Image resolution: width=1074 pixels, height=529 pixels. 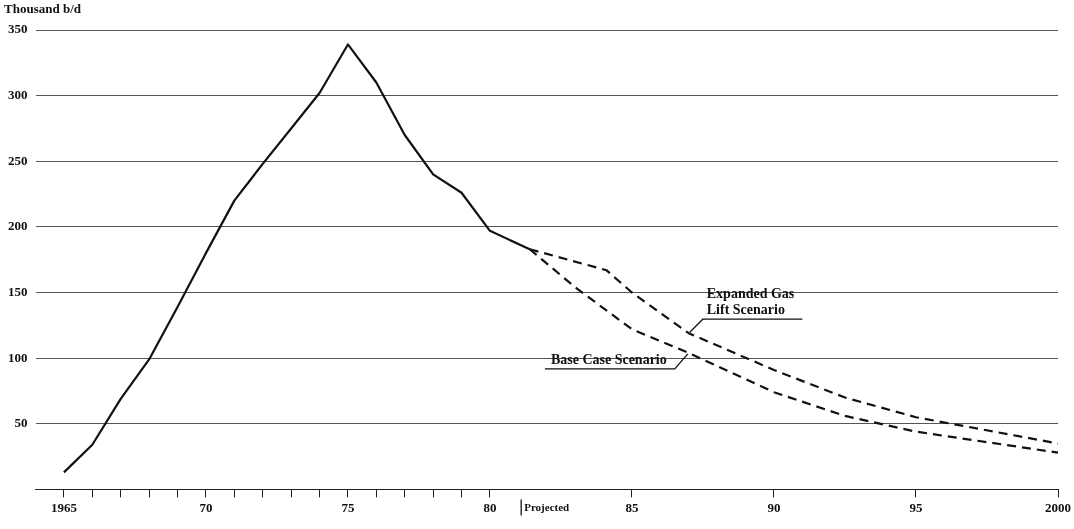 I want to click on y-tick-label: 250, so click(x=18, y=160).